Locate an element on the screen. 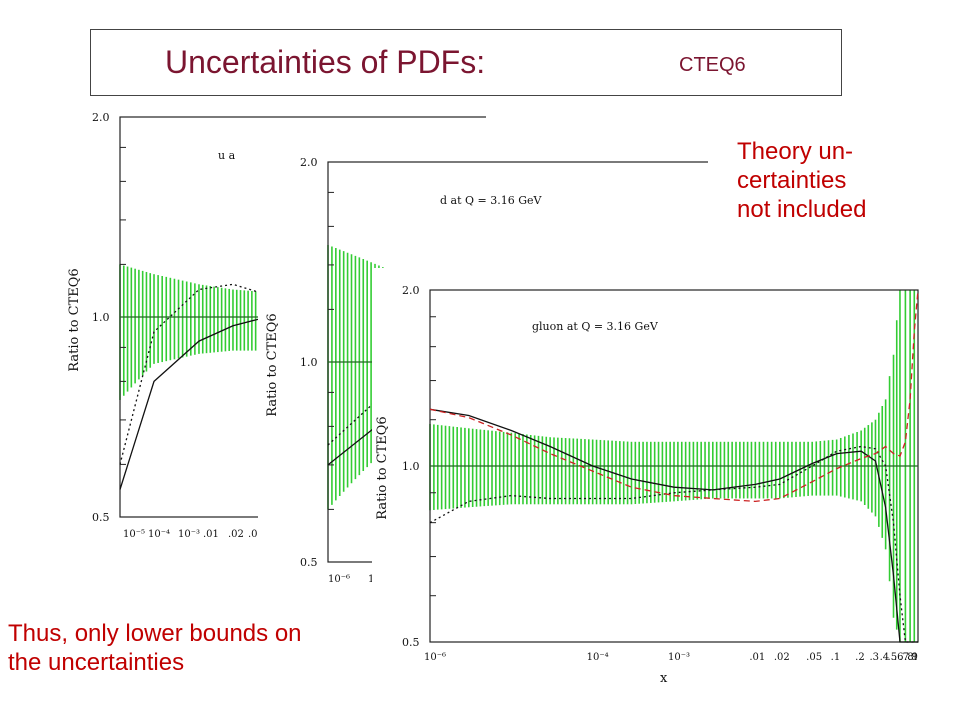  x-tick-label: .05 is located at coordinates (814, 657).